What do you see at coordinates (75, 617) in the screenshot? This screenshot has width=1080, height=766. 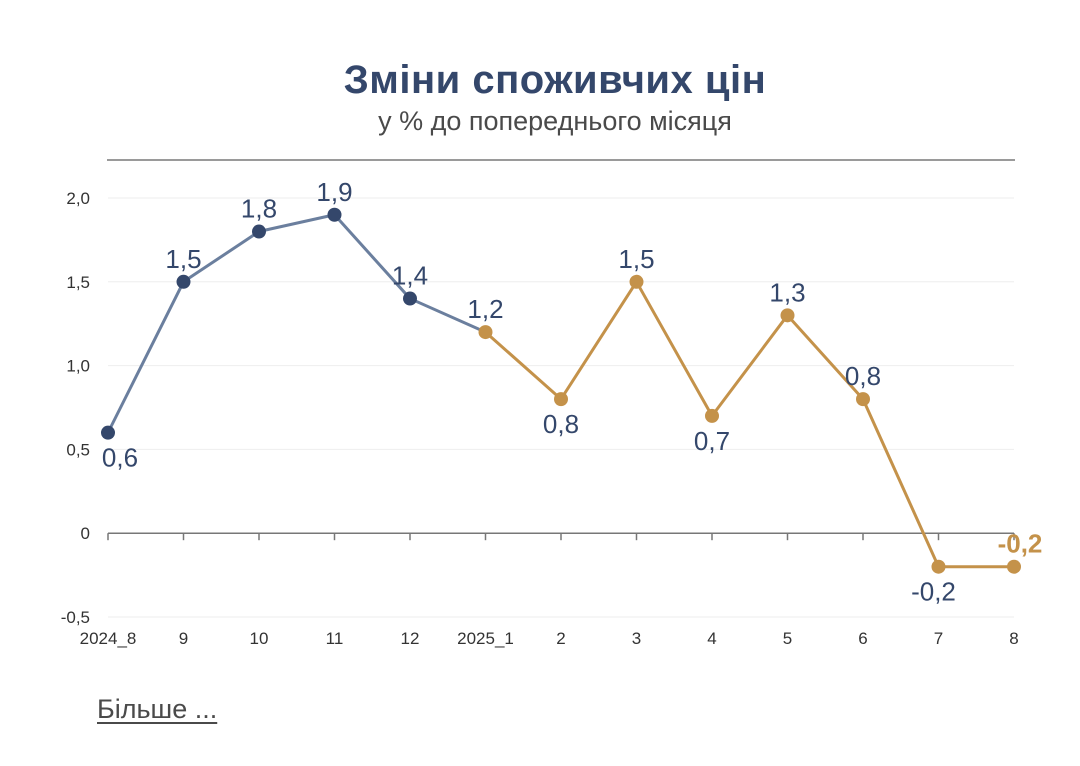 I see `y-tick-label: -0,5` at bounding box center [75, 617].